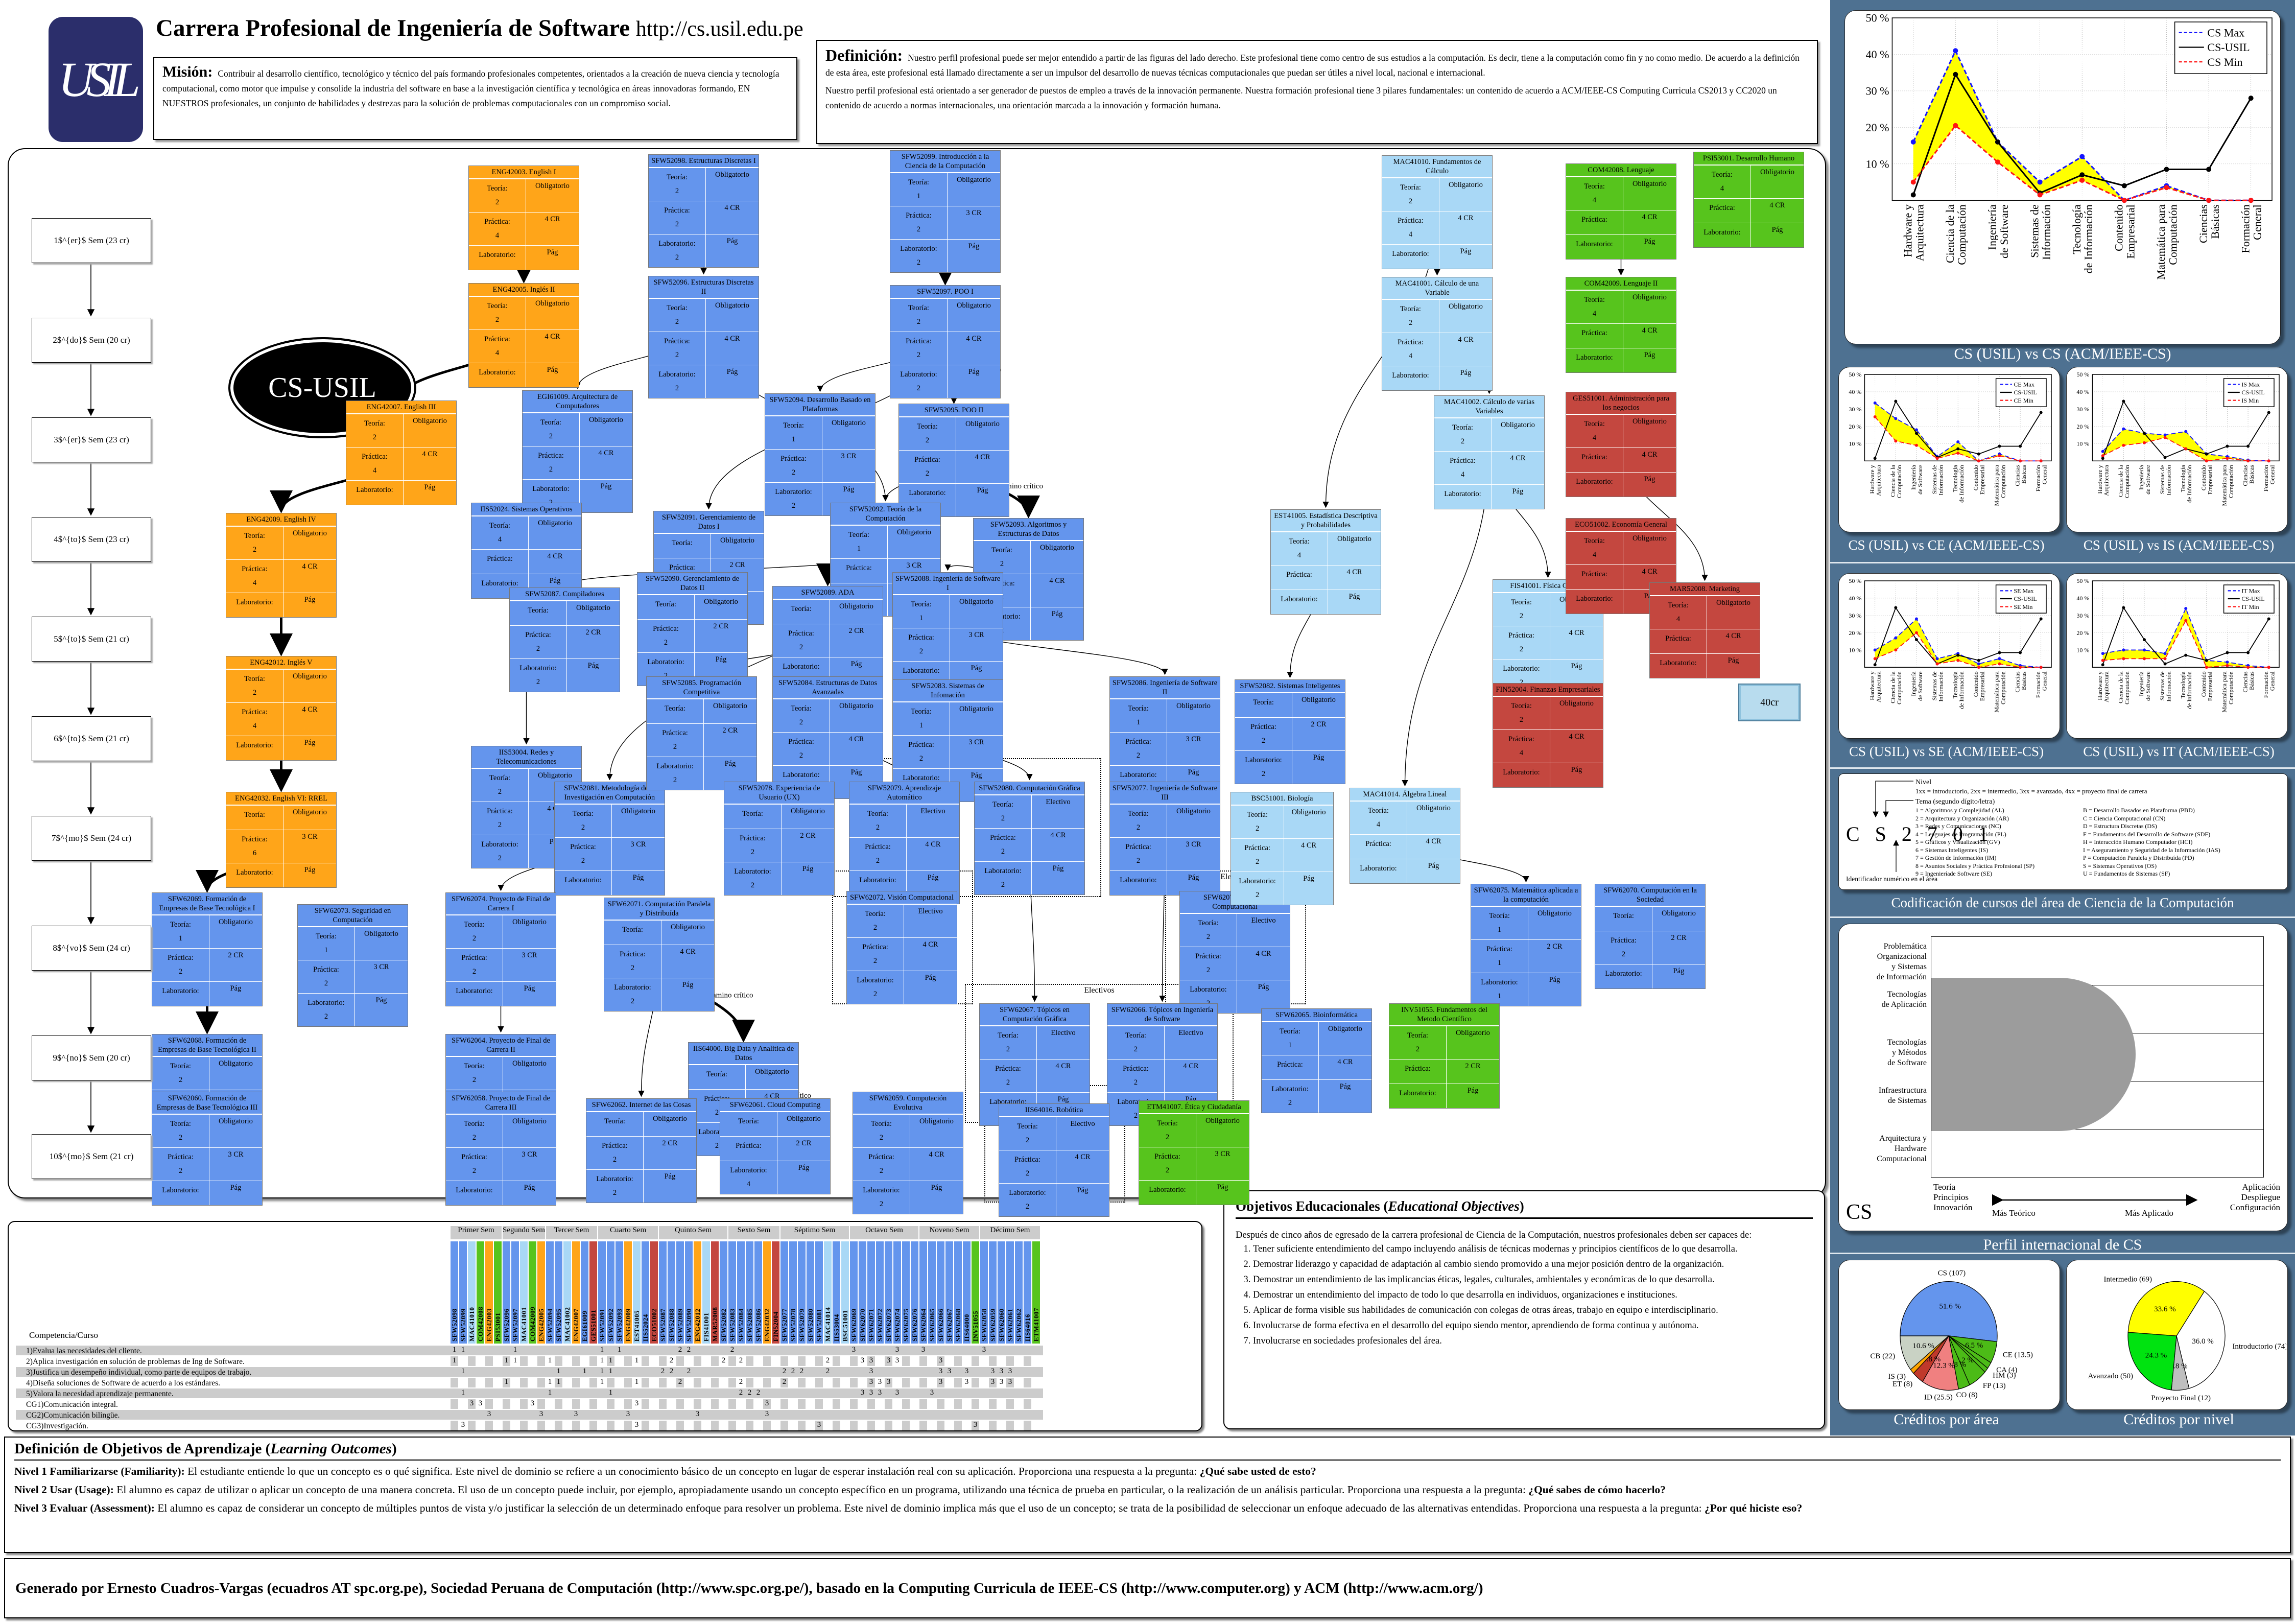  Describe the element at coordinates (550, 1292) in the screenshot. I see `matrix-column-SFW52094: SFW52094` at that location.